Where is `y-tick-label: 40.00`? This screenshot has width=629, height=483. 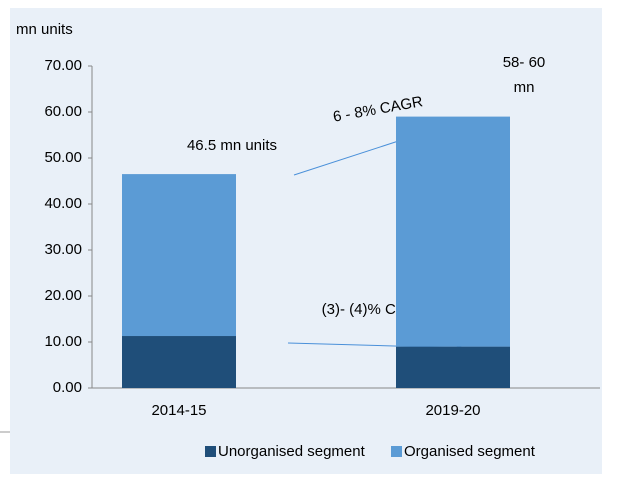
y-tick-label: 40.00 is located at coordinates (63, 203).